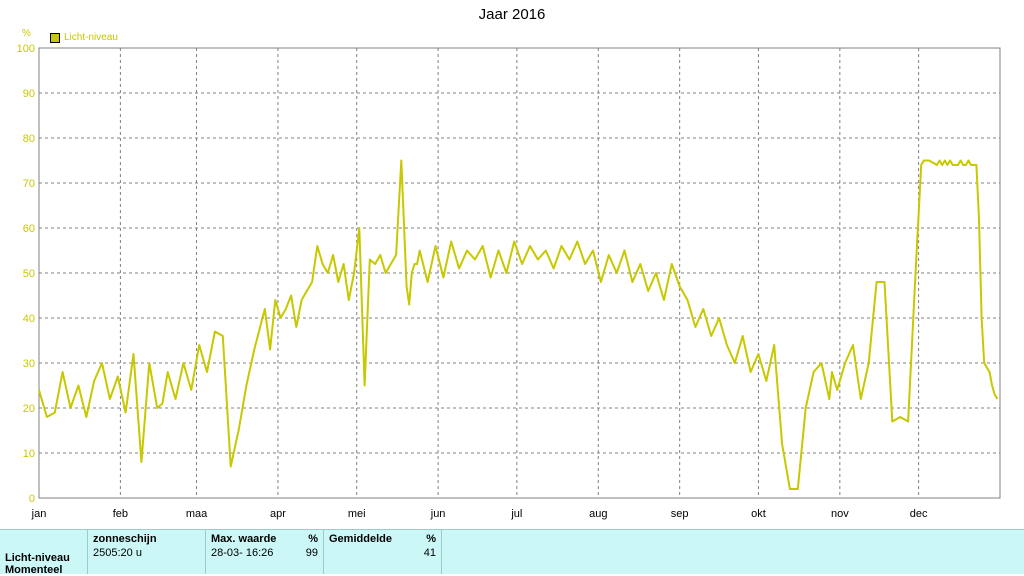 The width and height of the screenshot is (1024, 576). I want to click on legend-swatch, so click(55, 37).